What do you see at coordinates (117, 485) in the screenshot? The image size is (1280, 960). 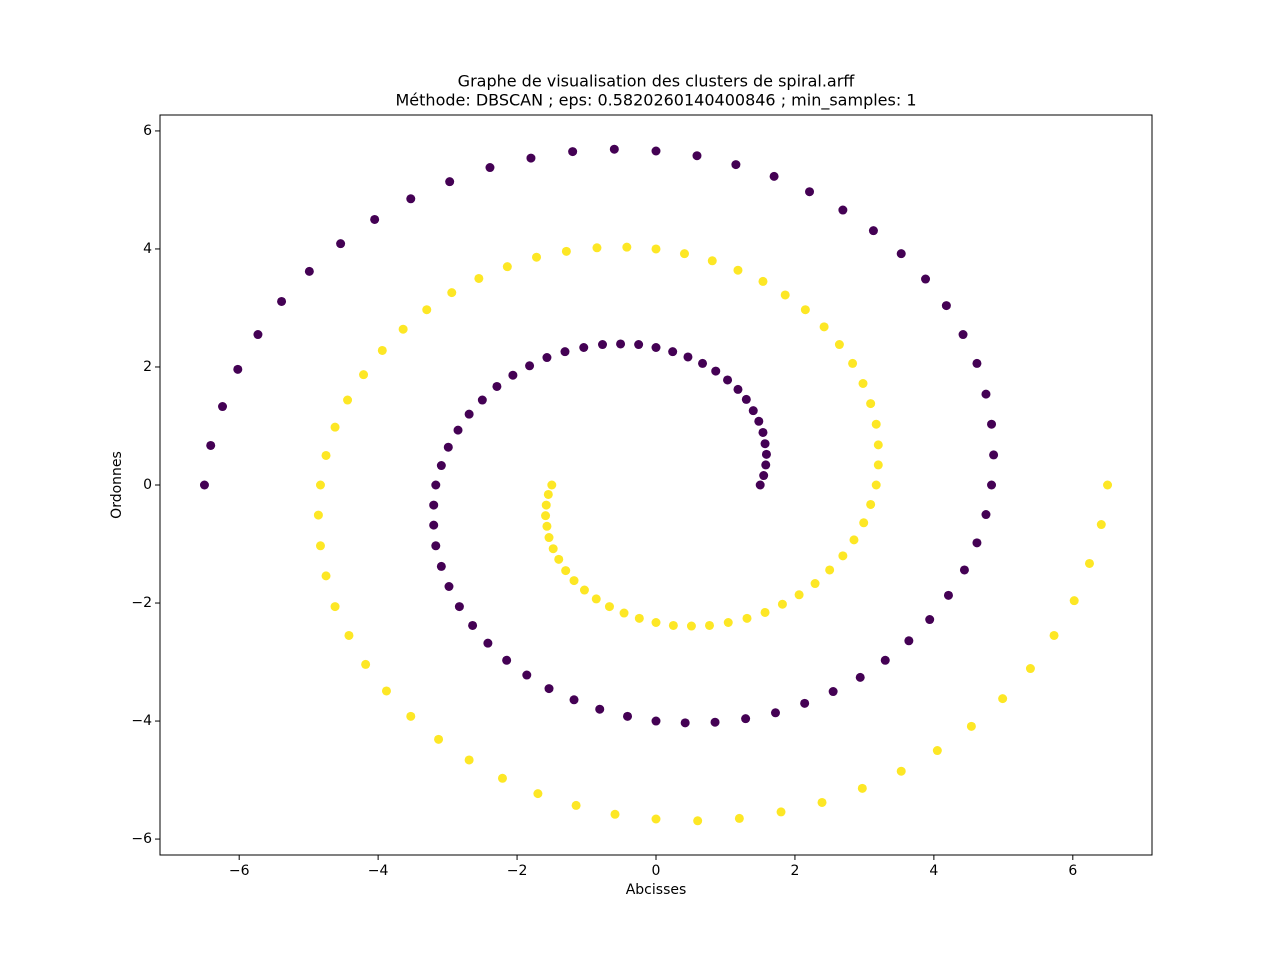 I see `y-axis-label: Ordonnes` at bounding box center [117, 485].